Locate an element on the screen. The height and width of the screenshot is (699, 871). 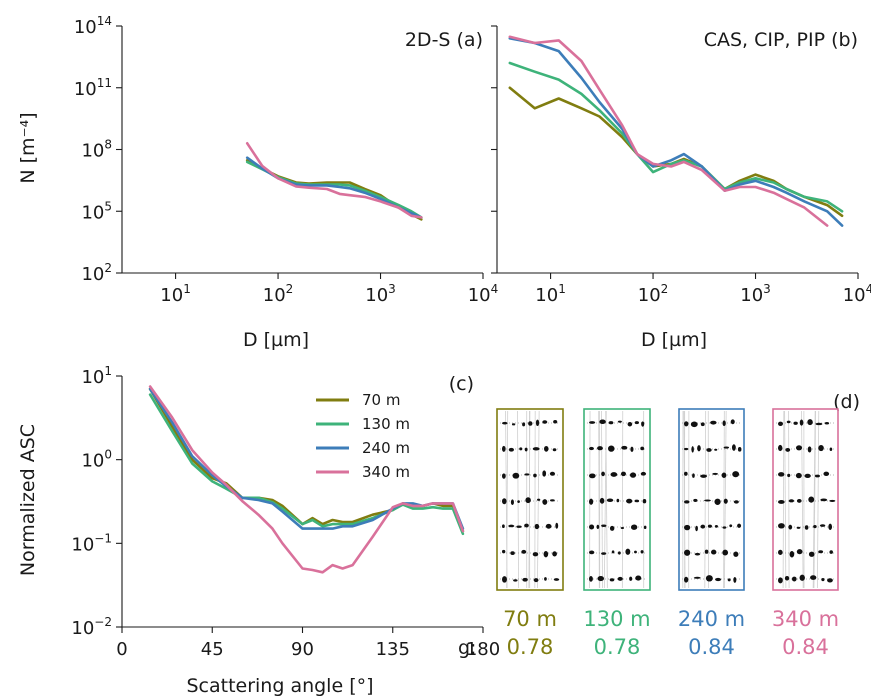
y-tick-label: 10¹⁴ is located at coordinates (93, 26).